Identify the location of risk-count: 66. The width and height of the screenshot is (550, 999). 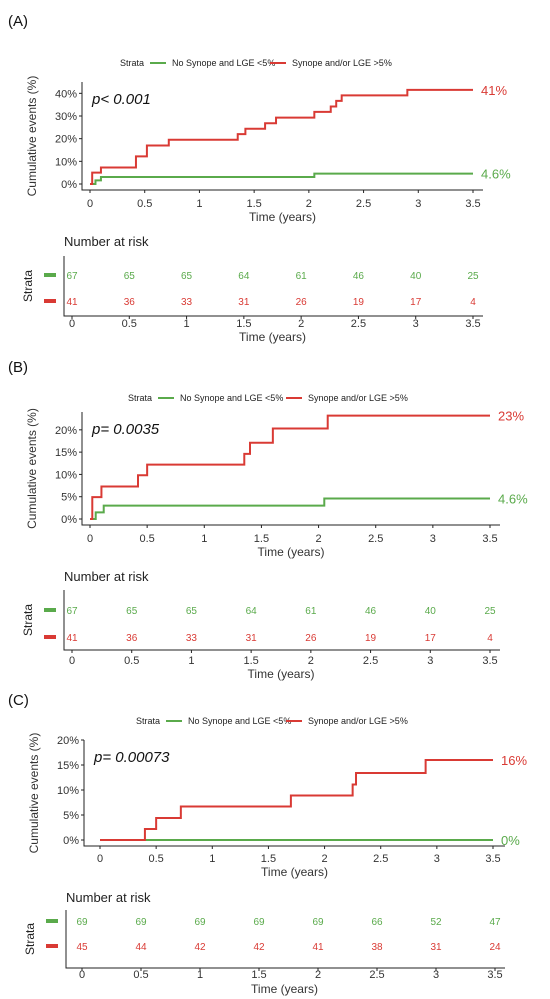
(377, 922).